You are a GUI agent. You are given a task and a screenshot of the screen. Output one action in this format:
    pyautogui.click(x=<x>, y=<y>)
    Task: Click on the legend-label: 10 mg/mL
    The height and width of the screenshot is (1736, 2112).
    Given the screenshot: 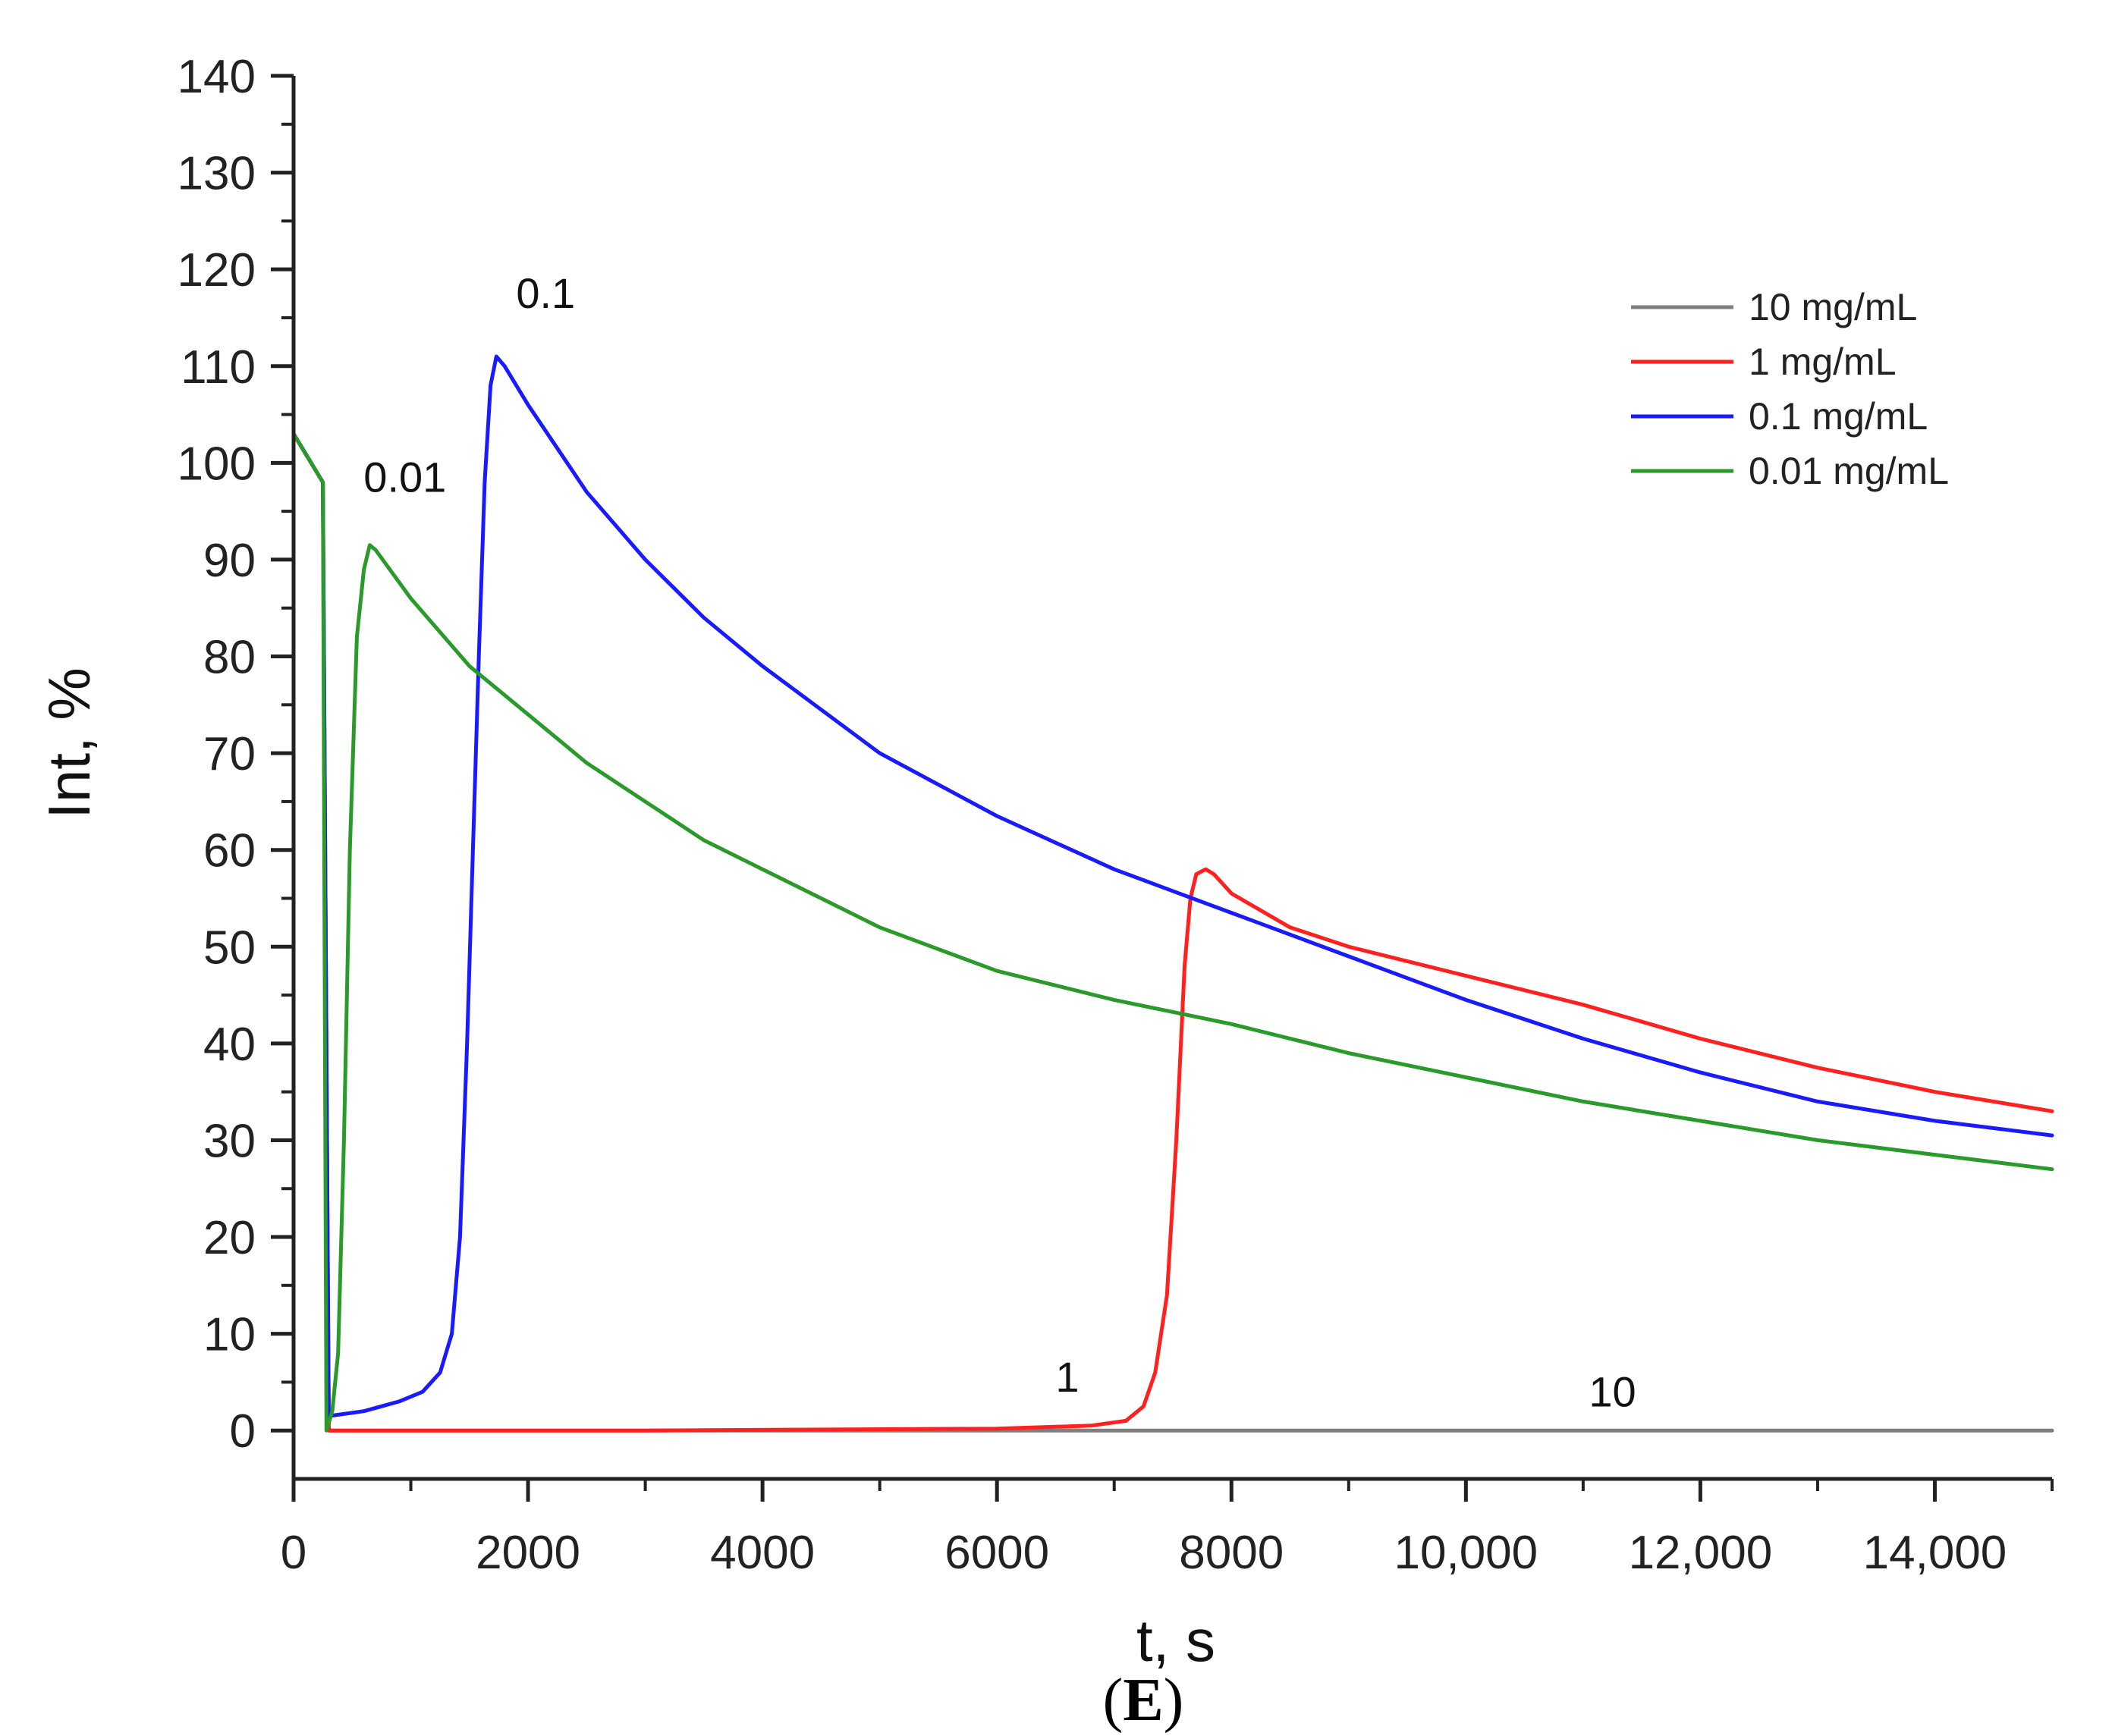 What is the action you would take?
    pyautogui.click(x=1833, y=307)
    